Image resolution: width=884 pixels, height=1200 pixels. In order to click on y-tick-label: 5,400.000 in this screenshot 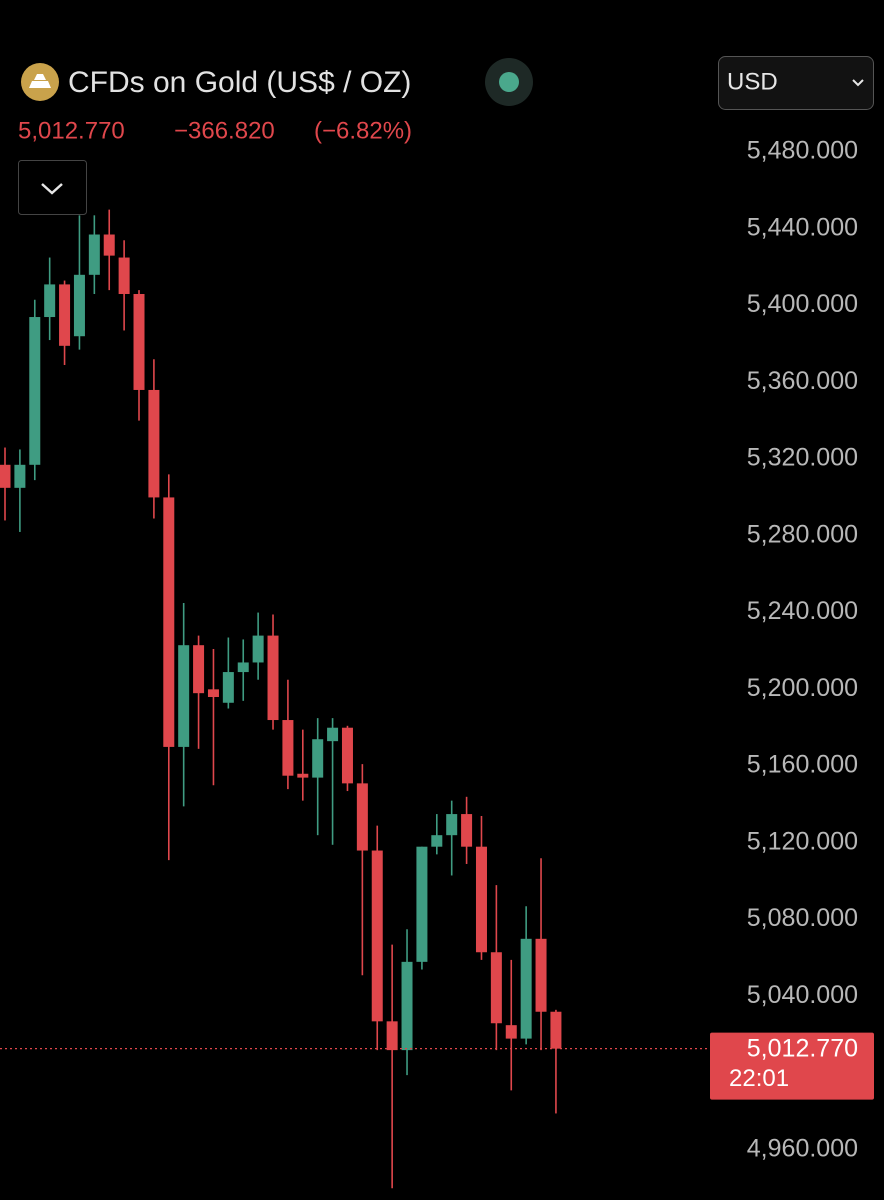, I will do `click(802, 304)`.